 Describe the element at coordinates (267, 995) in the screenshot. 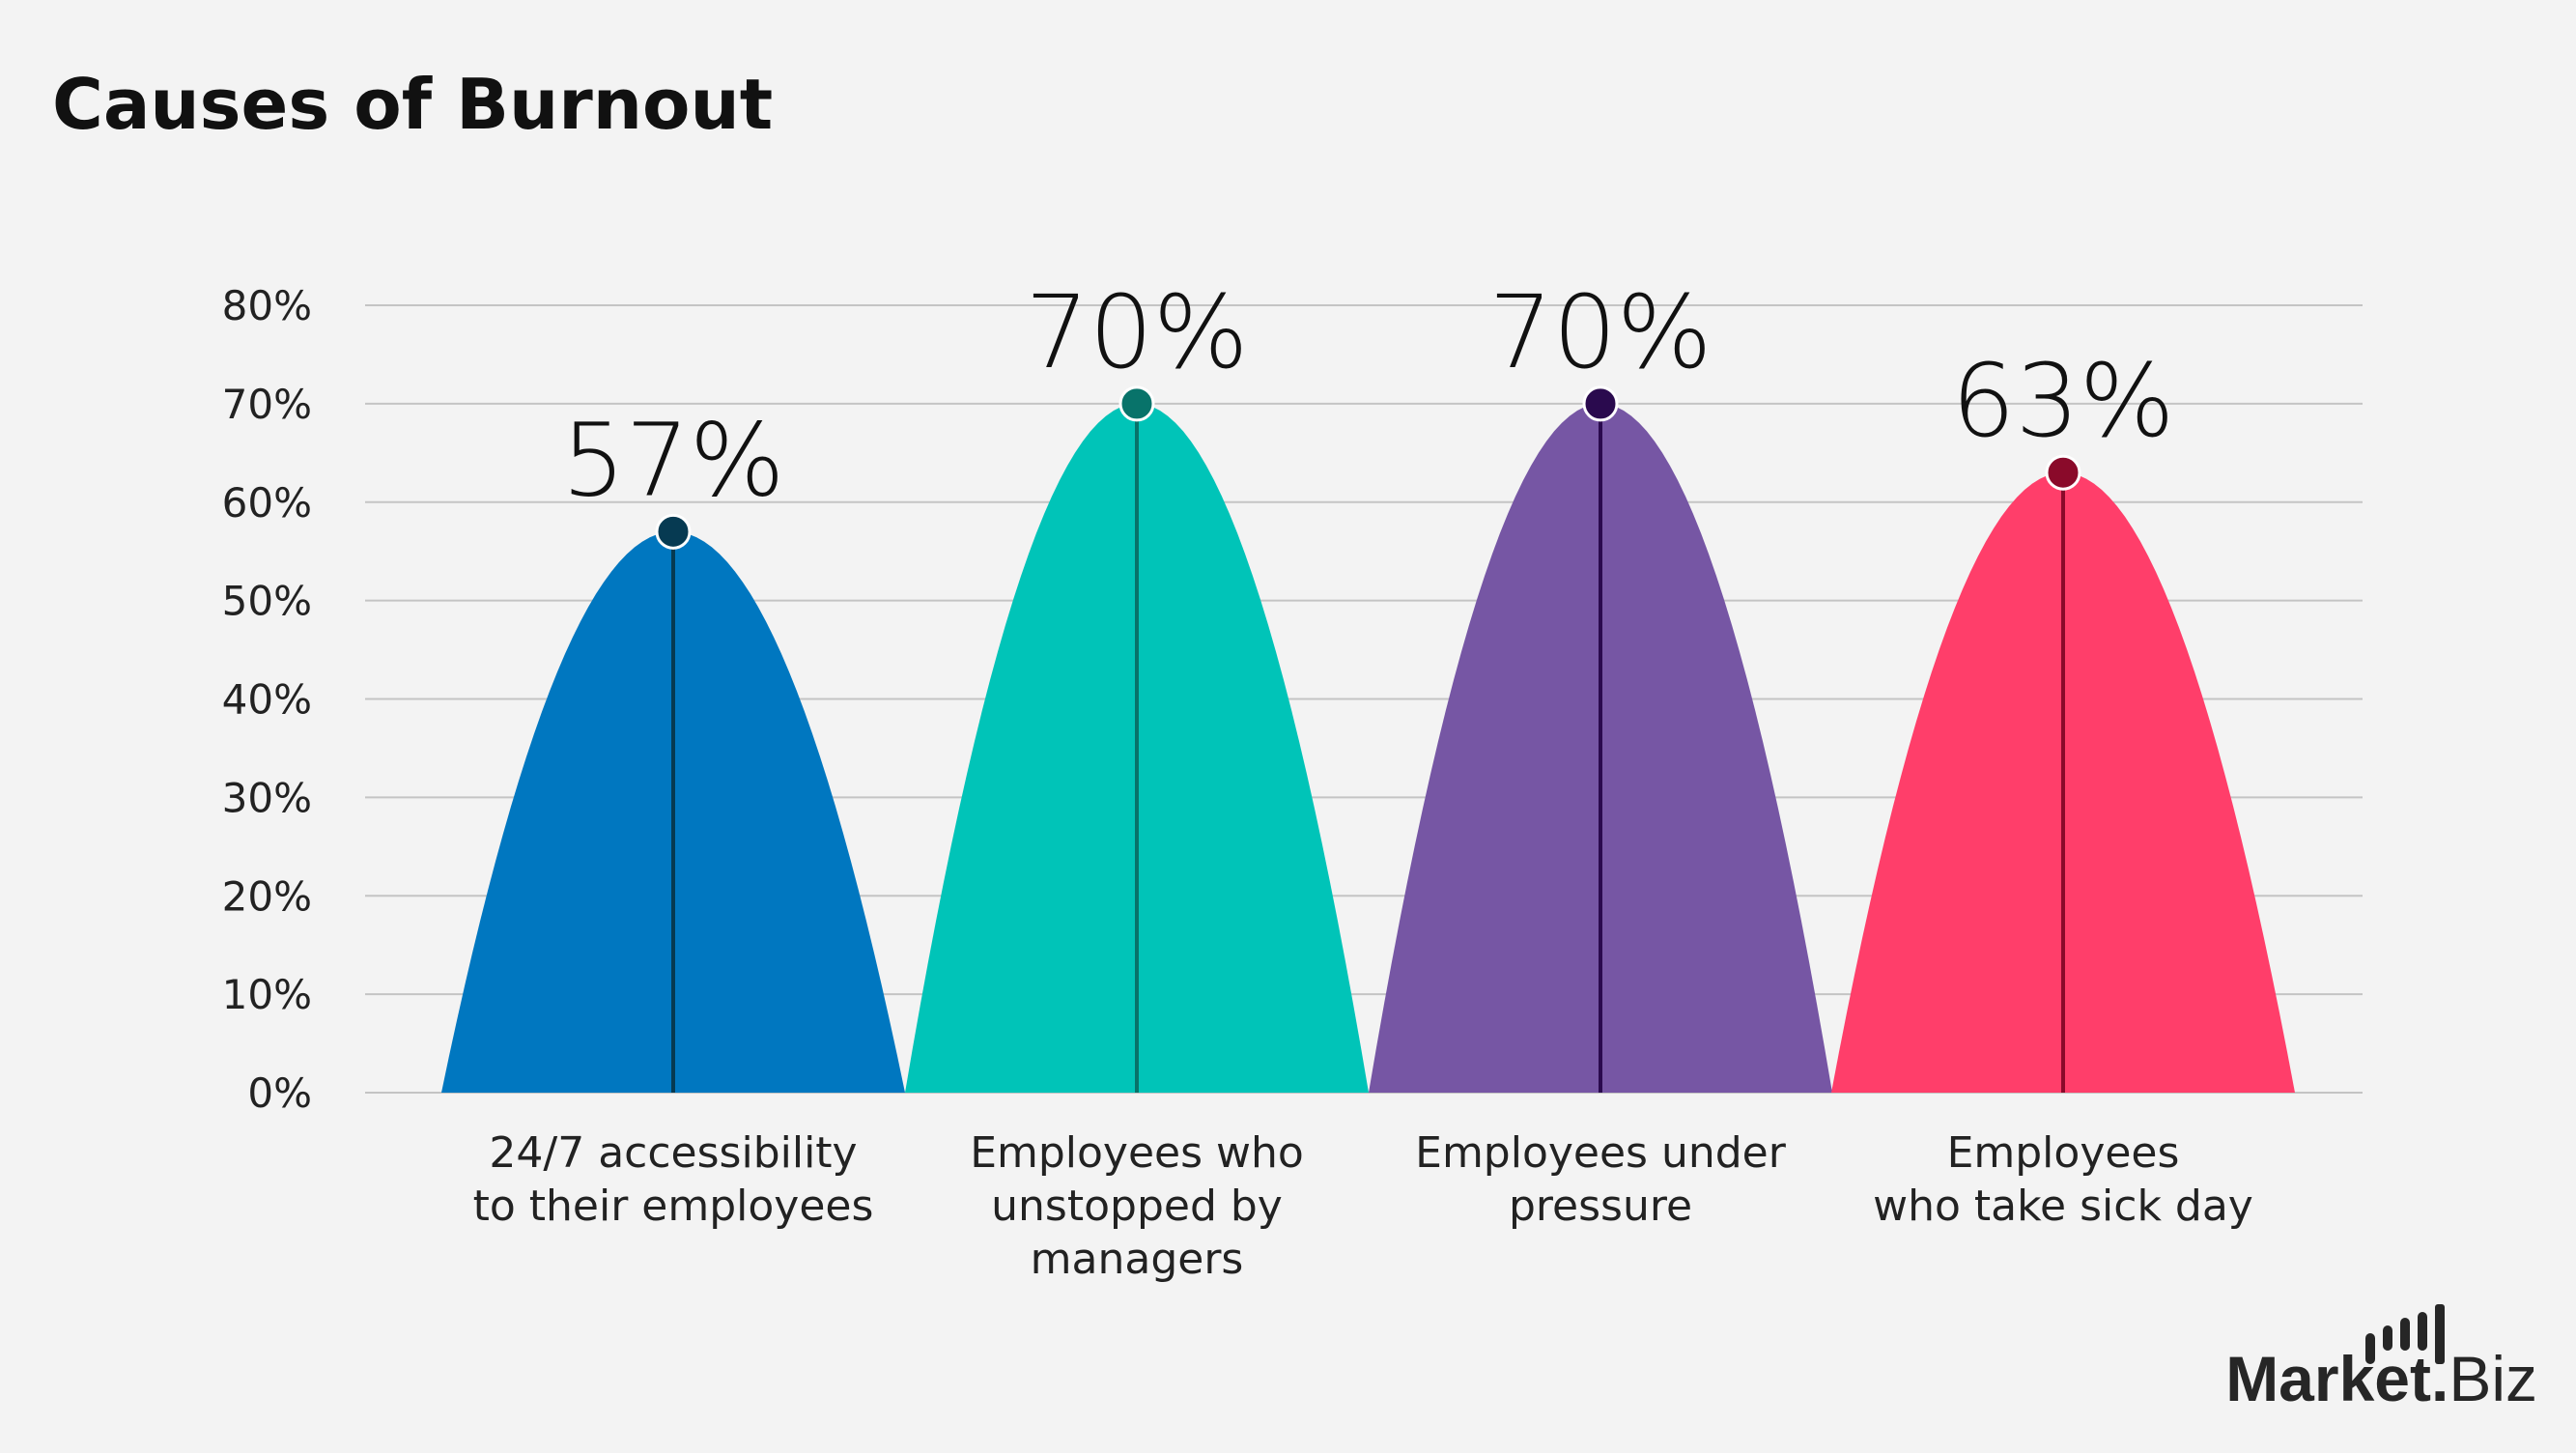

I see `y-tick-label: 10%` at that location.